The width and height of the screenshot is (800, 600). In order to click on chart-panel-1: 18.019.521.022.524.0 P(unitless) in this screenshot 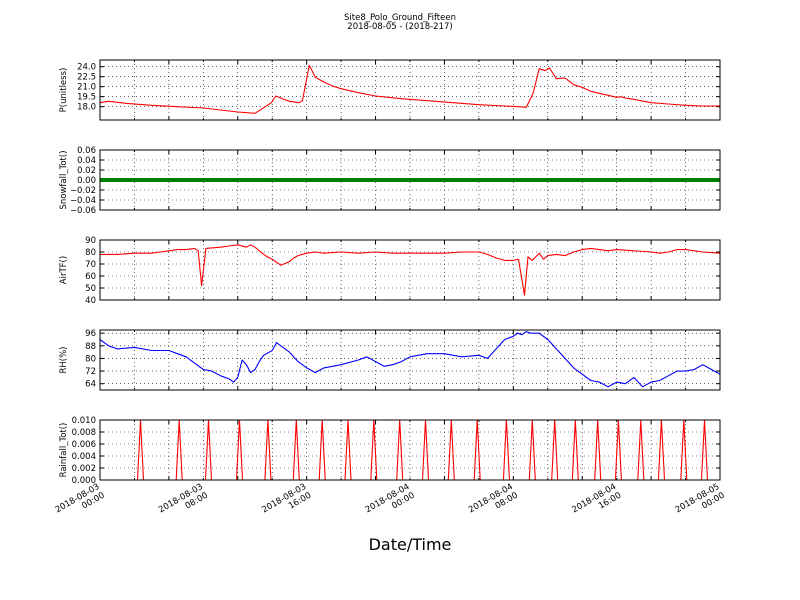, I will do `click(390, 90)`.